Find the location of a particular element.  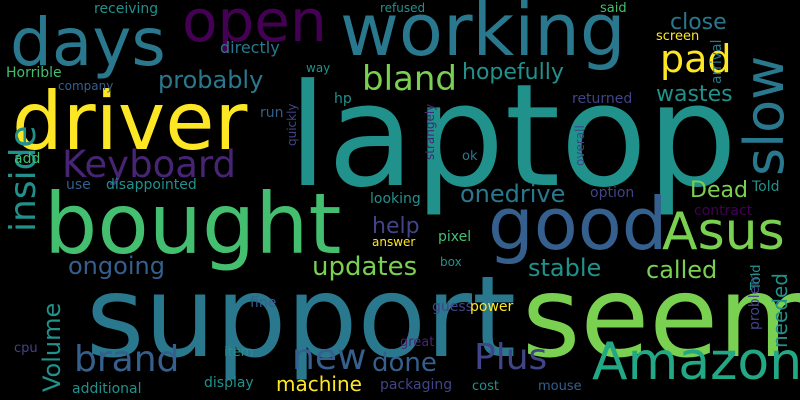

word-receiving: receiving is located at coordinates (126, 9).